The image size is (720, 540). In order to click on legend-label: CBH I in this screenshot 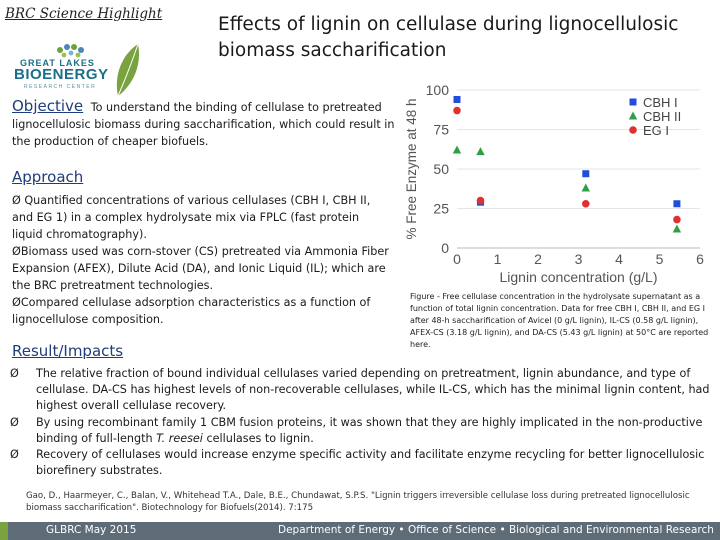, I will do `click(660, 102)`.